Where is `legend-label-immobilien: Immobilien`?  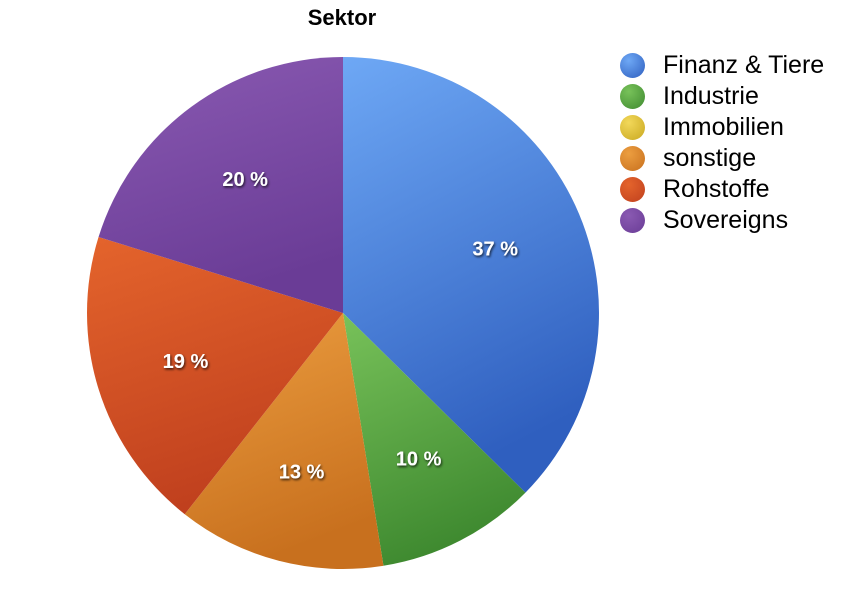 legend-label-immobilien: Immobilien is located at coordinates (723, 127).